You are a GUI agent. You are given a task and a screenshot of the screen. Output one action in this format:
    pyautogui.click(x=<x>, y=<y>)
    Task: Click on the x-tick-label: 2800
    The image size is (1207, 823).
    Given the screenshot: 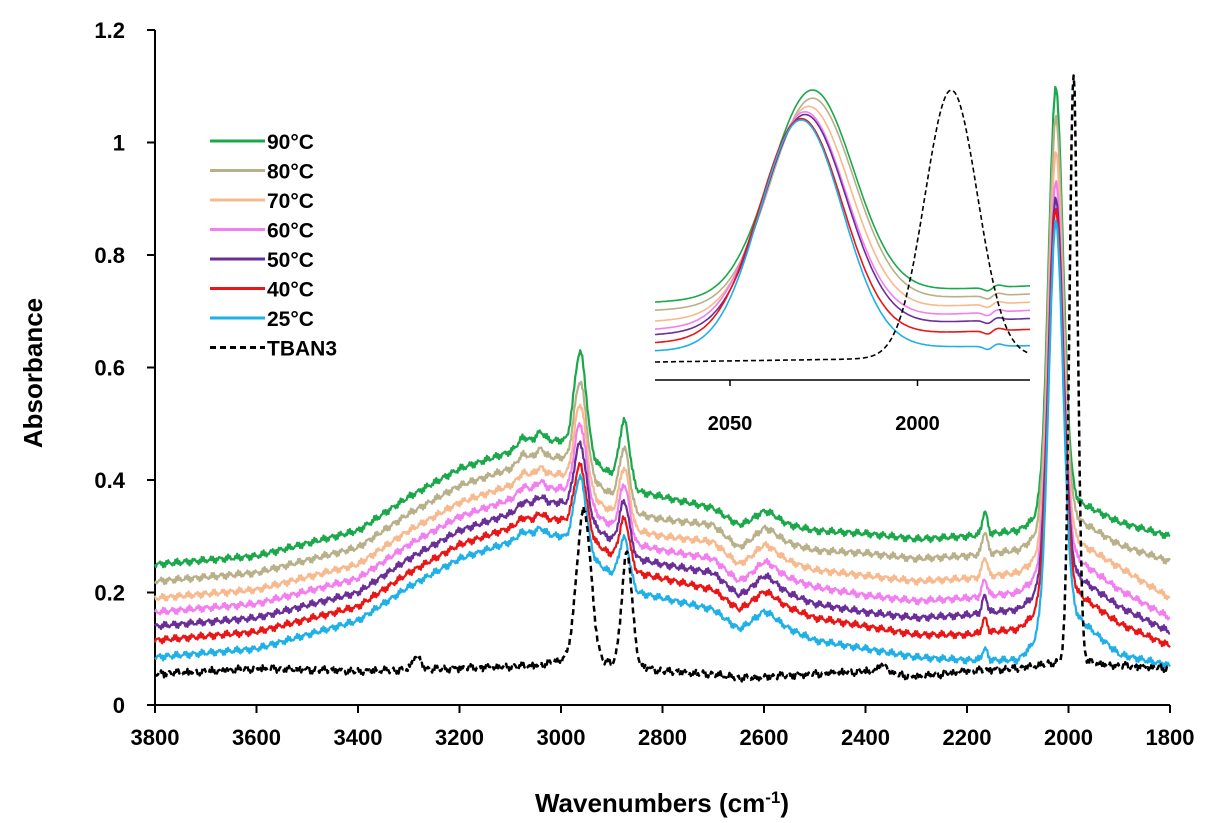 What is the action you would take?
    pyautogui.click(x=662, y=737)
    